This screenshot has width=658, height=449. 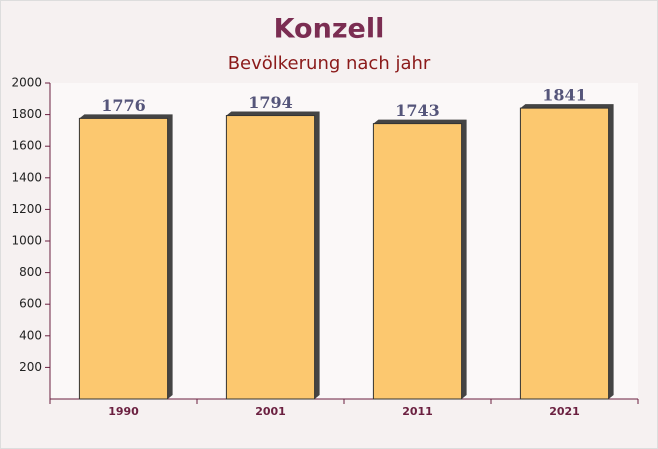 I want to click on y-tick-label: 400, so click(x=30, y=335).